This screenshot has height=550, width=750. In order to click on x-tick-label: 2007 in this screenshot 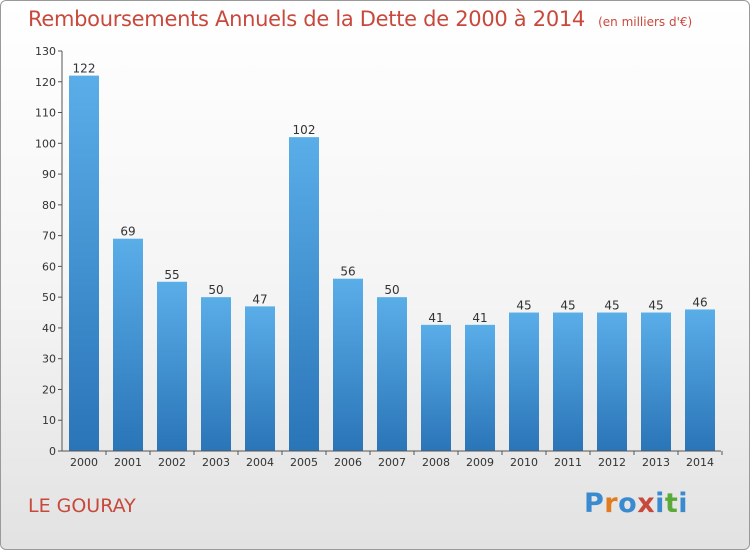, I will do `click(392, 462)`.